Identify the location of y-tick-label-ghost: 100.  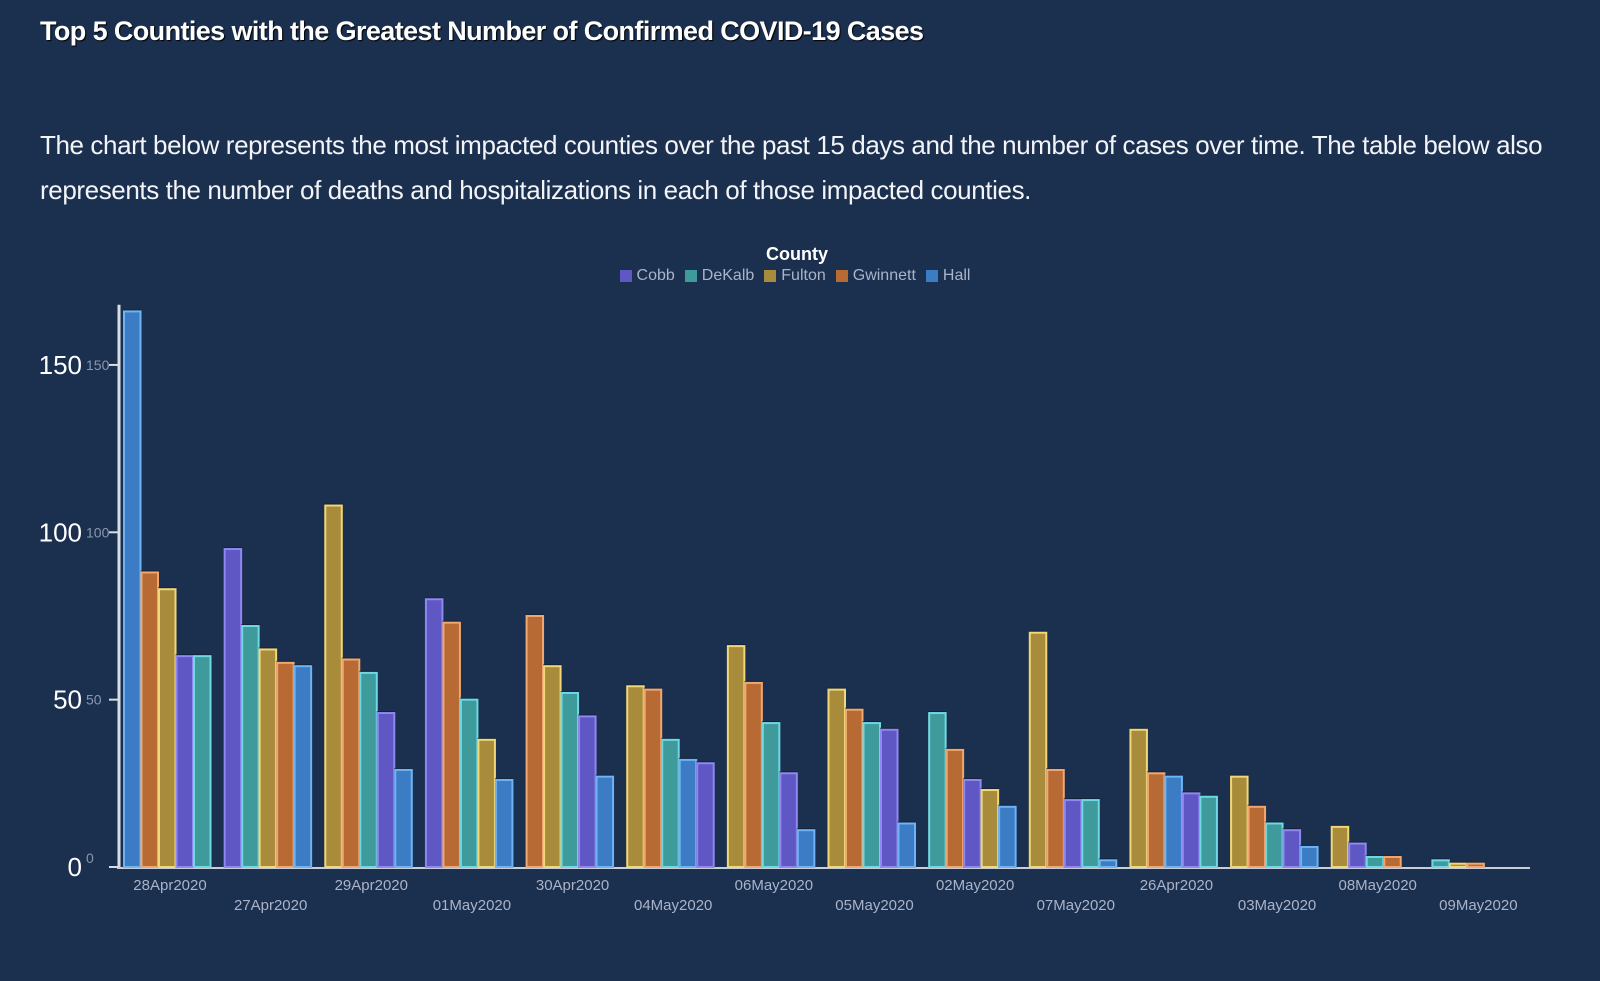
(98, 532).